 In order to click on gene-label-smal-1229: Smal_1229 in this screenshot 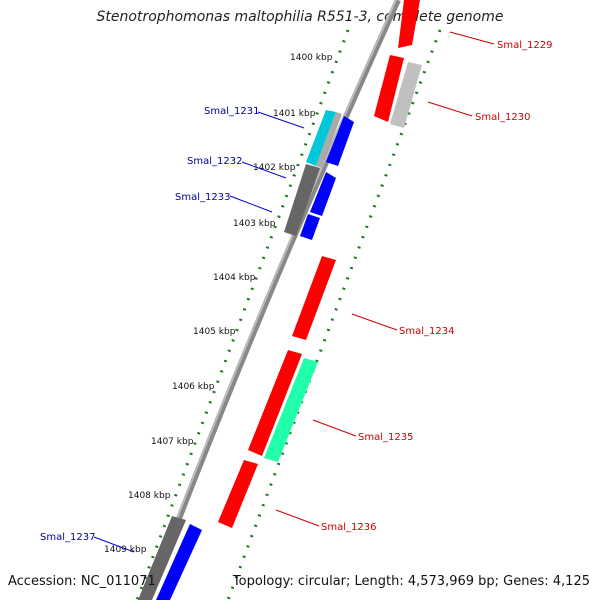, I will do `click(524, 45)`.